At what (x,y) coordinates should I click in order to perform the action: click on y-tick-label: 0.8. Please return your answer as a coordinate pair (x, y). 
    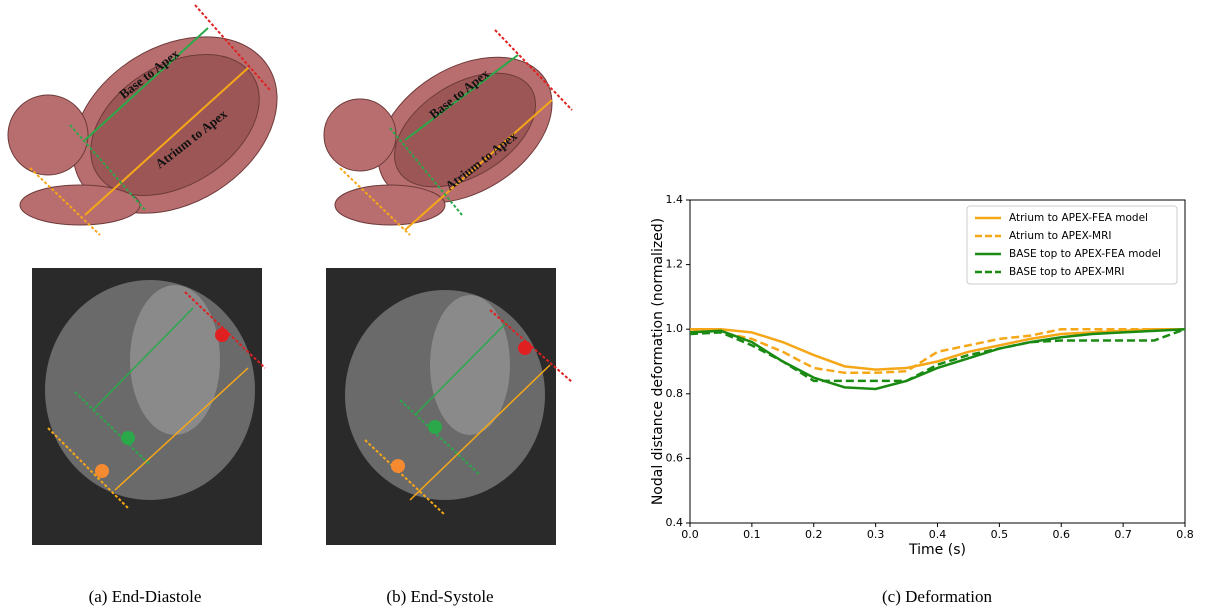
    Looking at the image, I should click on (675, 393).